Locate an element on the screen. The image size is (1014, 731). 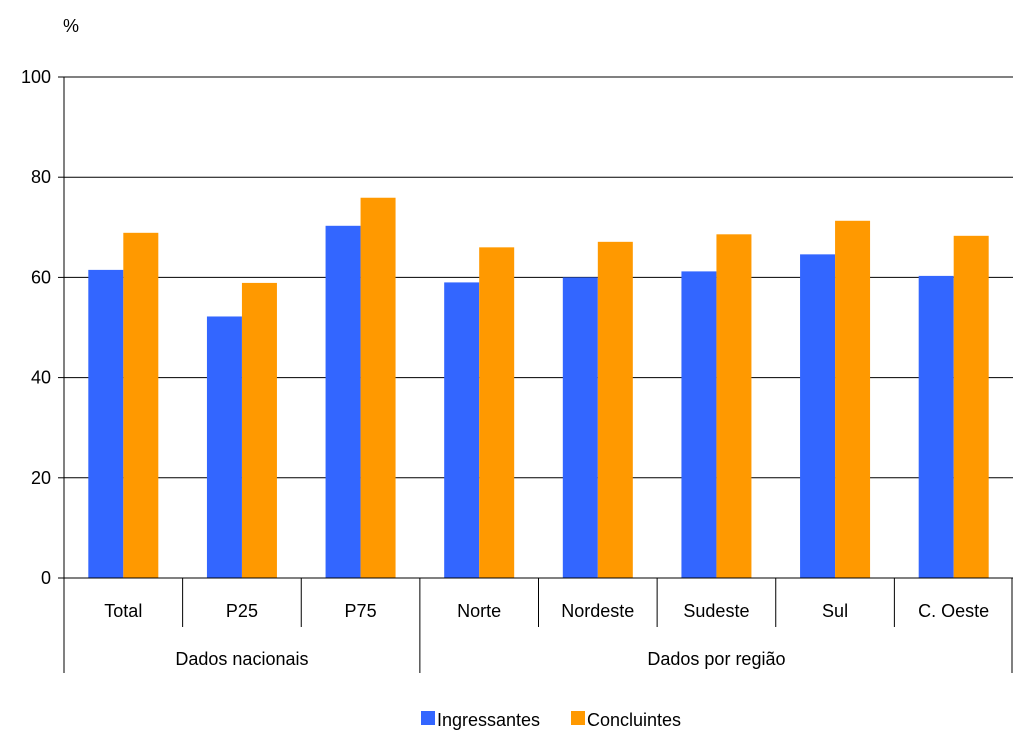
legend-label-ingressantes: Ingressantes is located at coordinates (488, 720).